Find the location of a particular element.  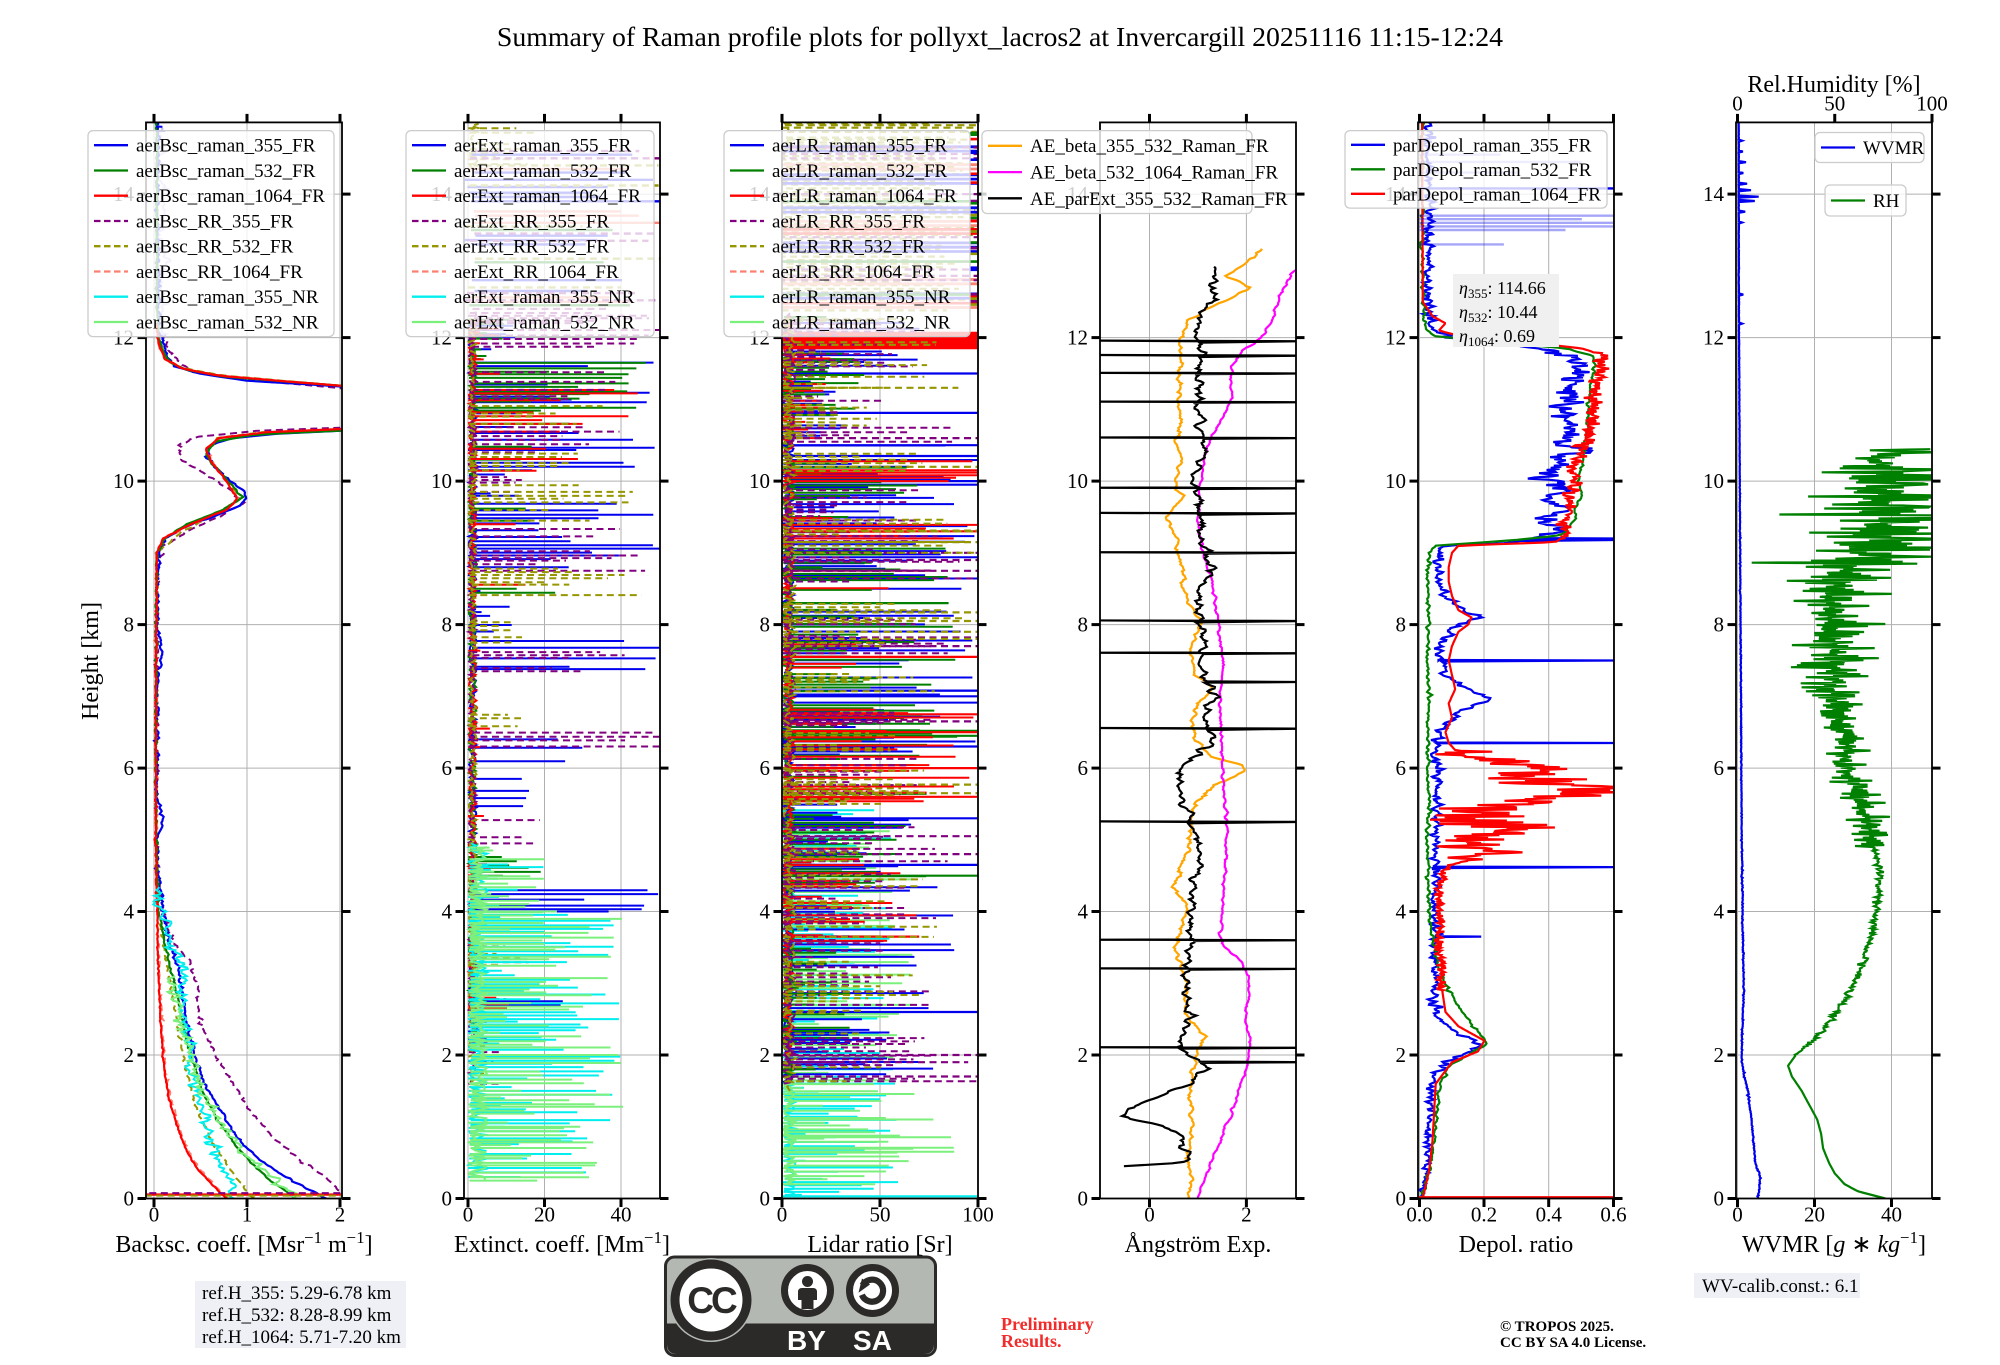

svg-text: Backsc. coeff. [Msr−1 m−1] is located at coordinates (243, 1243).